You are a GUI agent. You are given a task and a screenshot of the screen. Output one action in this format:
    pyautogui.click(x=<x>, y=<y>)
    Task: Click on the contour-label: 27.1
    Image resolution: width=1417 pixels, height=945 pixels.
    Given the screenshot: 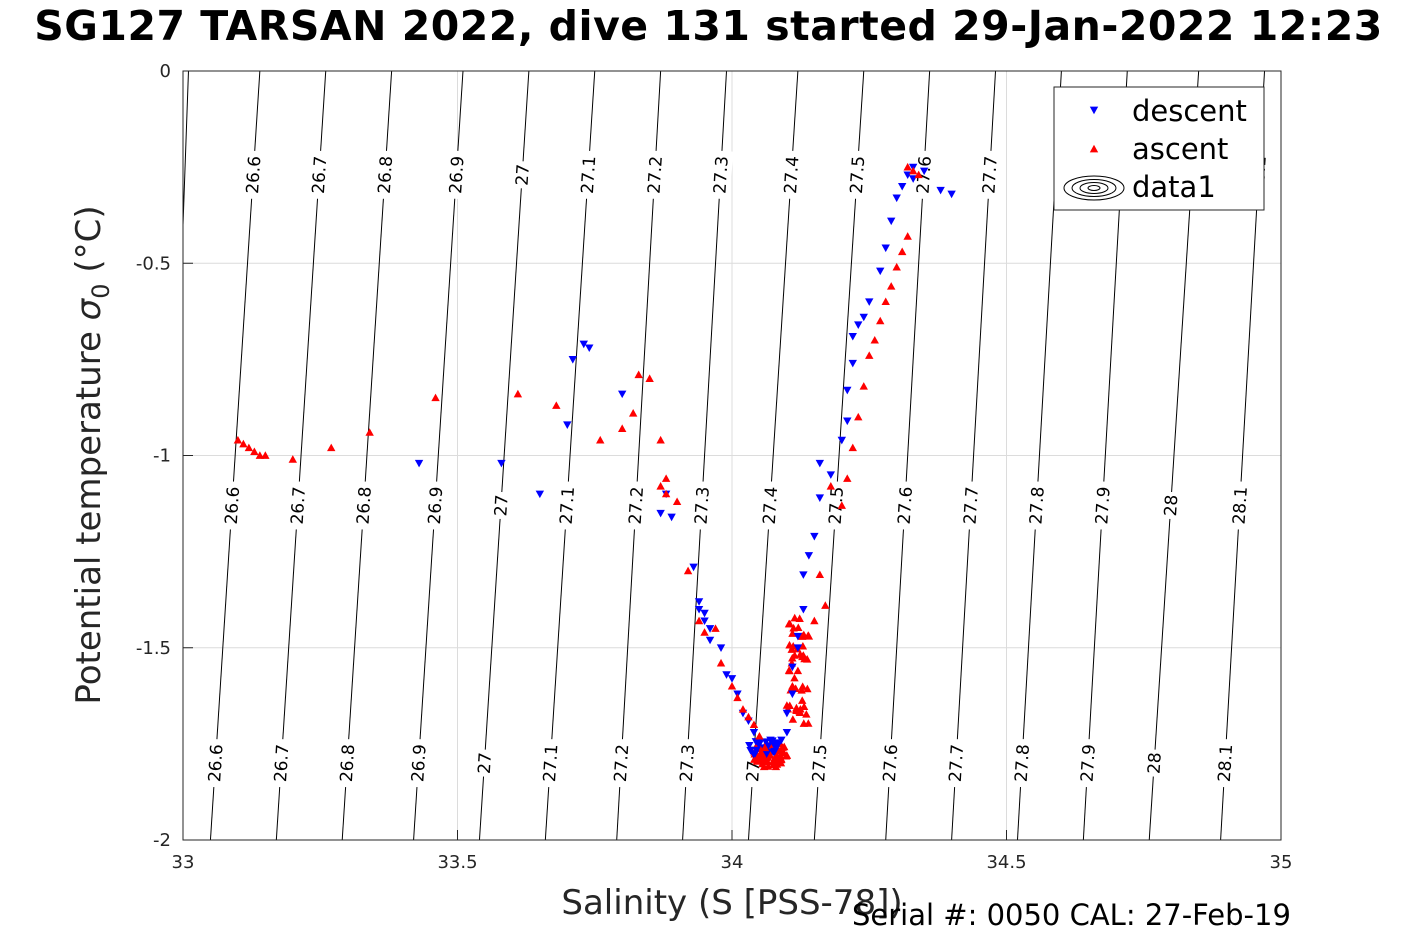 What is the action you would take?
    pyautogui.click(x=567, y=505)
    